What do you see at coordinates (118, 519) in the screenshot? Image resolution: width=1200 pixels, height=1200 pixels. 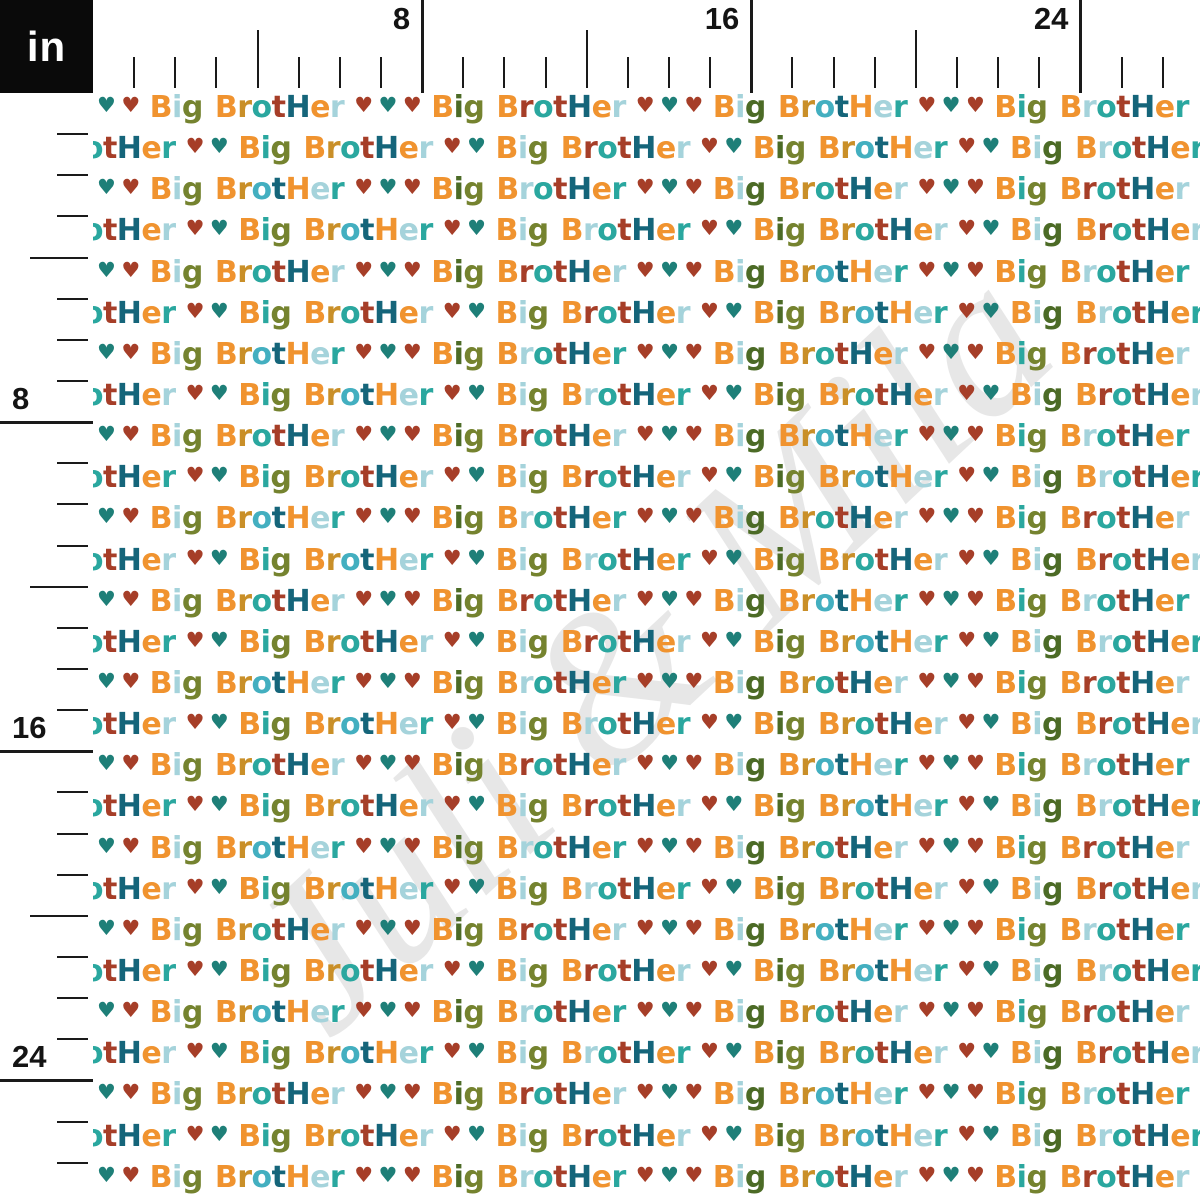 I see `heart-group: ♥ ♥` at bounding box center [118, 519].